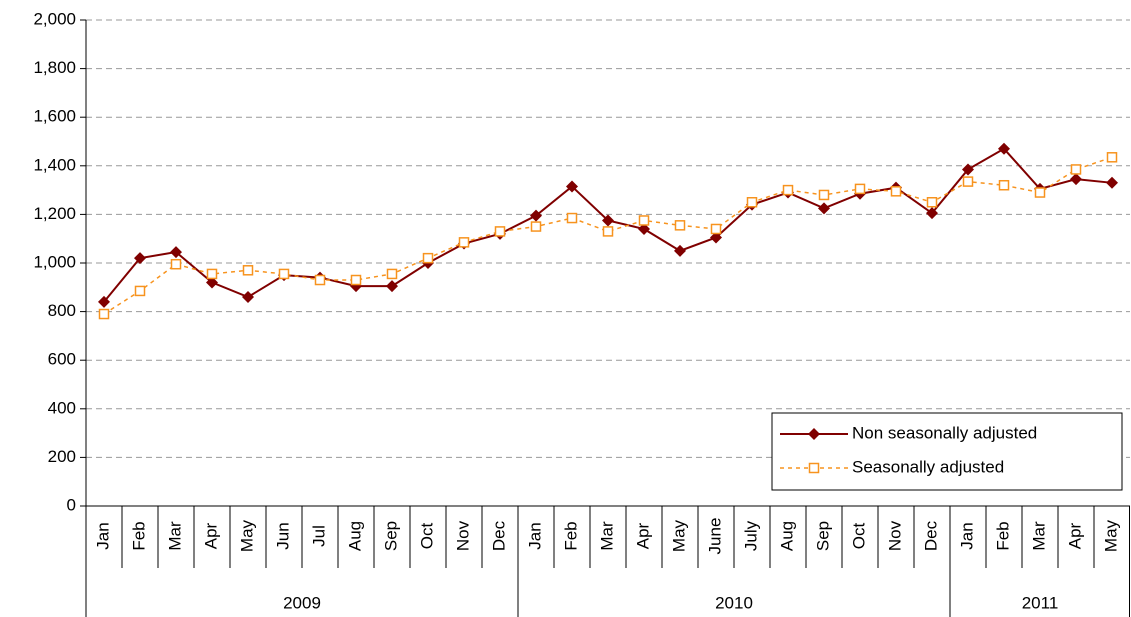 The width and height of the screenshot is (1131, 617). I want to click on y-tick-label: 1,000, so click(54, 261).